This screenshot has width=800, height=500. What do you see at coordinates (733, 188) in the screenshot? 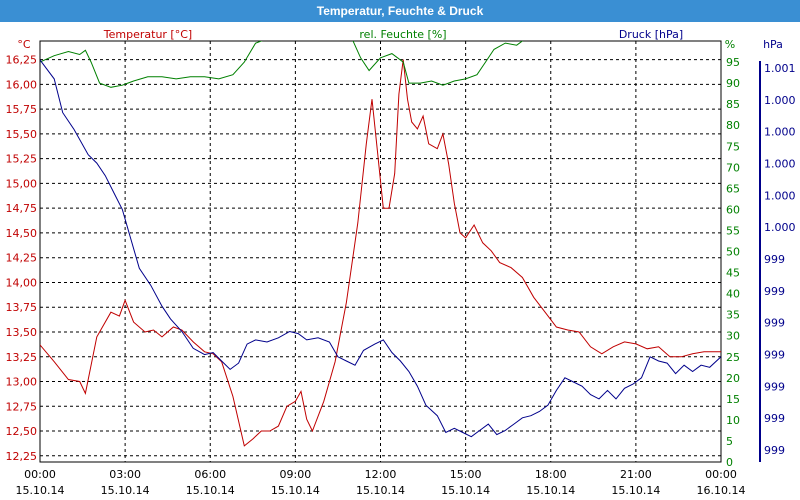
I see `humidity-tick: 65` at bounding box center [733, 188].